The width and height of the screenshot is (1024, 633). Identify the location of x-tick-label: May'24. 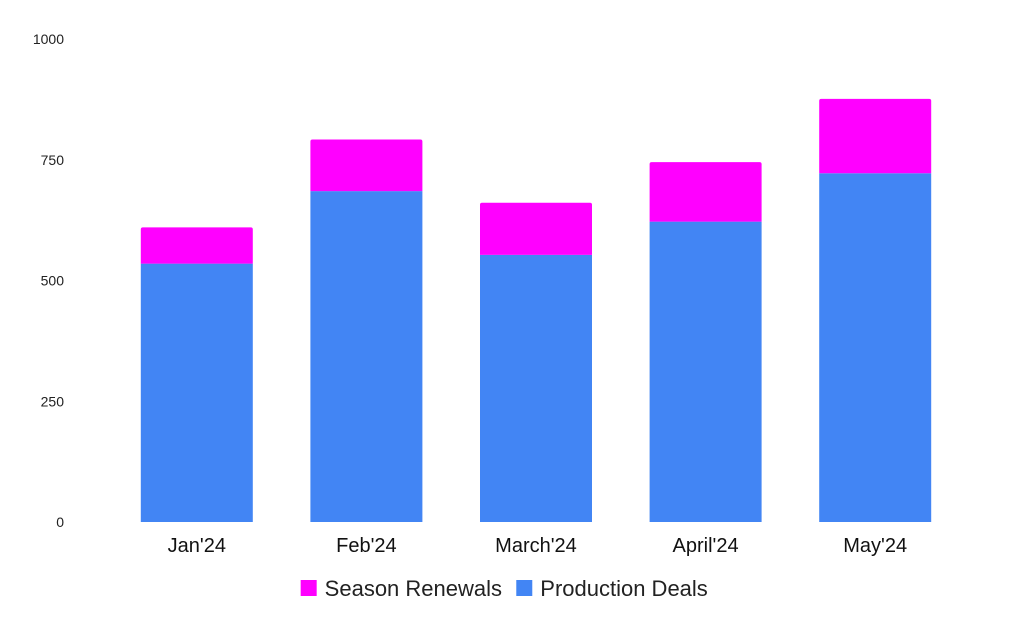
(875, 546).